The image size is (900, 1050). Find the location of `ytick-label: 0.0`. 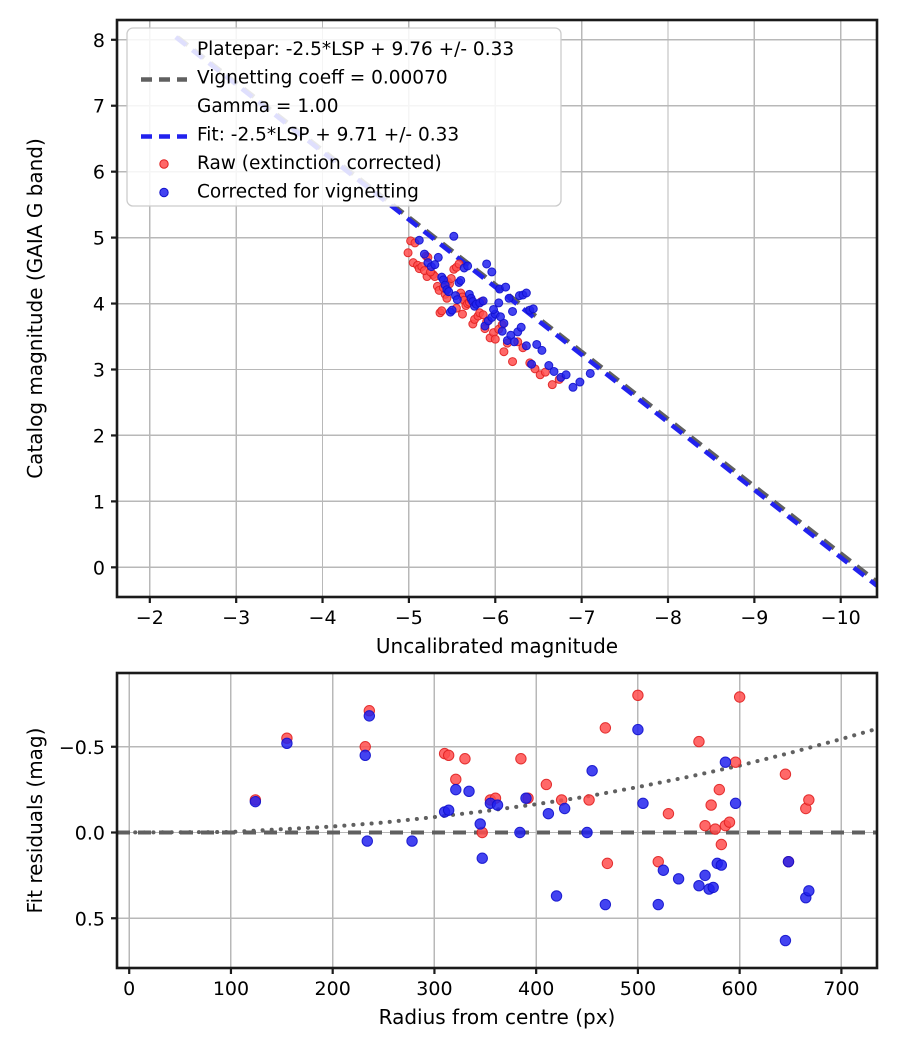

ytick-label: 0.0 is located at coordinates (90, 834).